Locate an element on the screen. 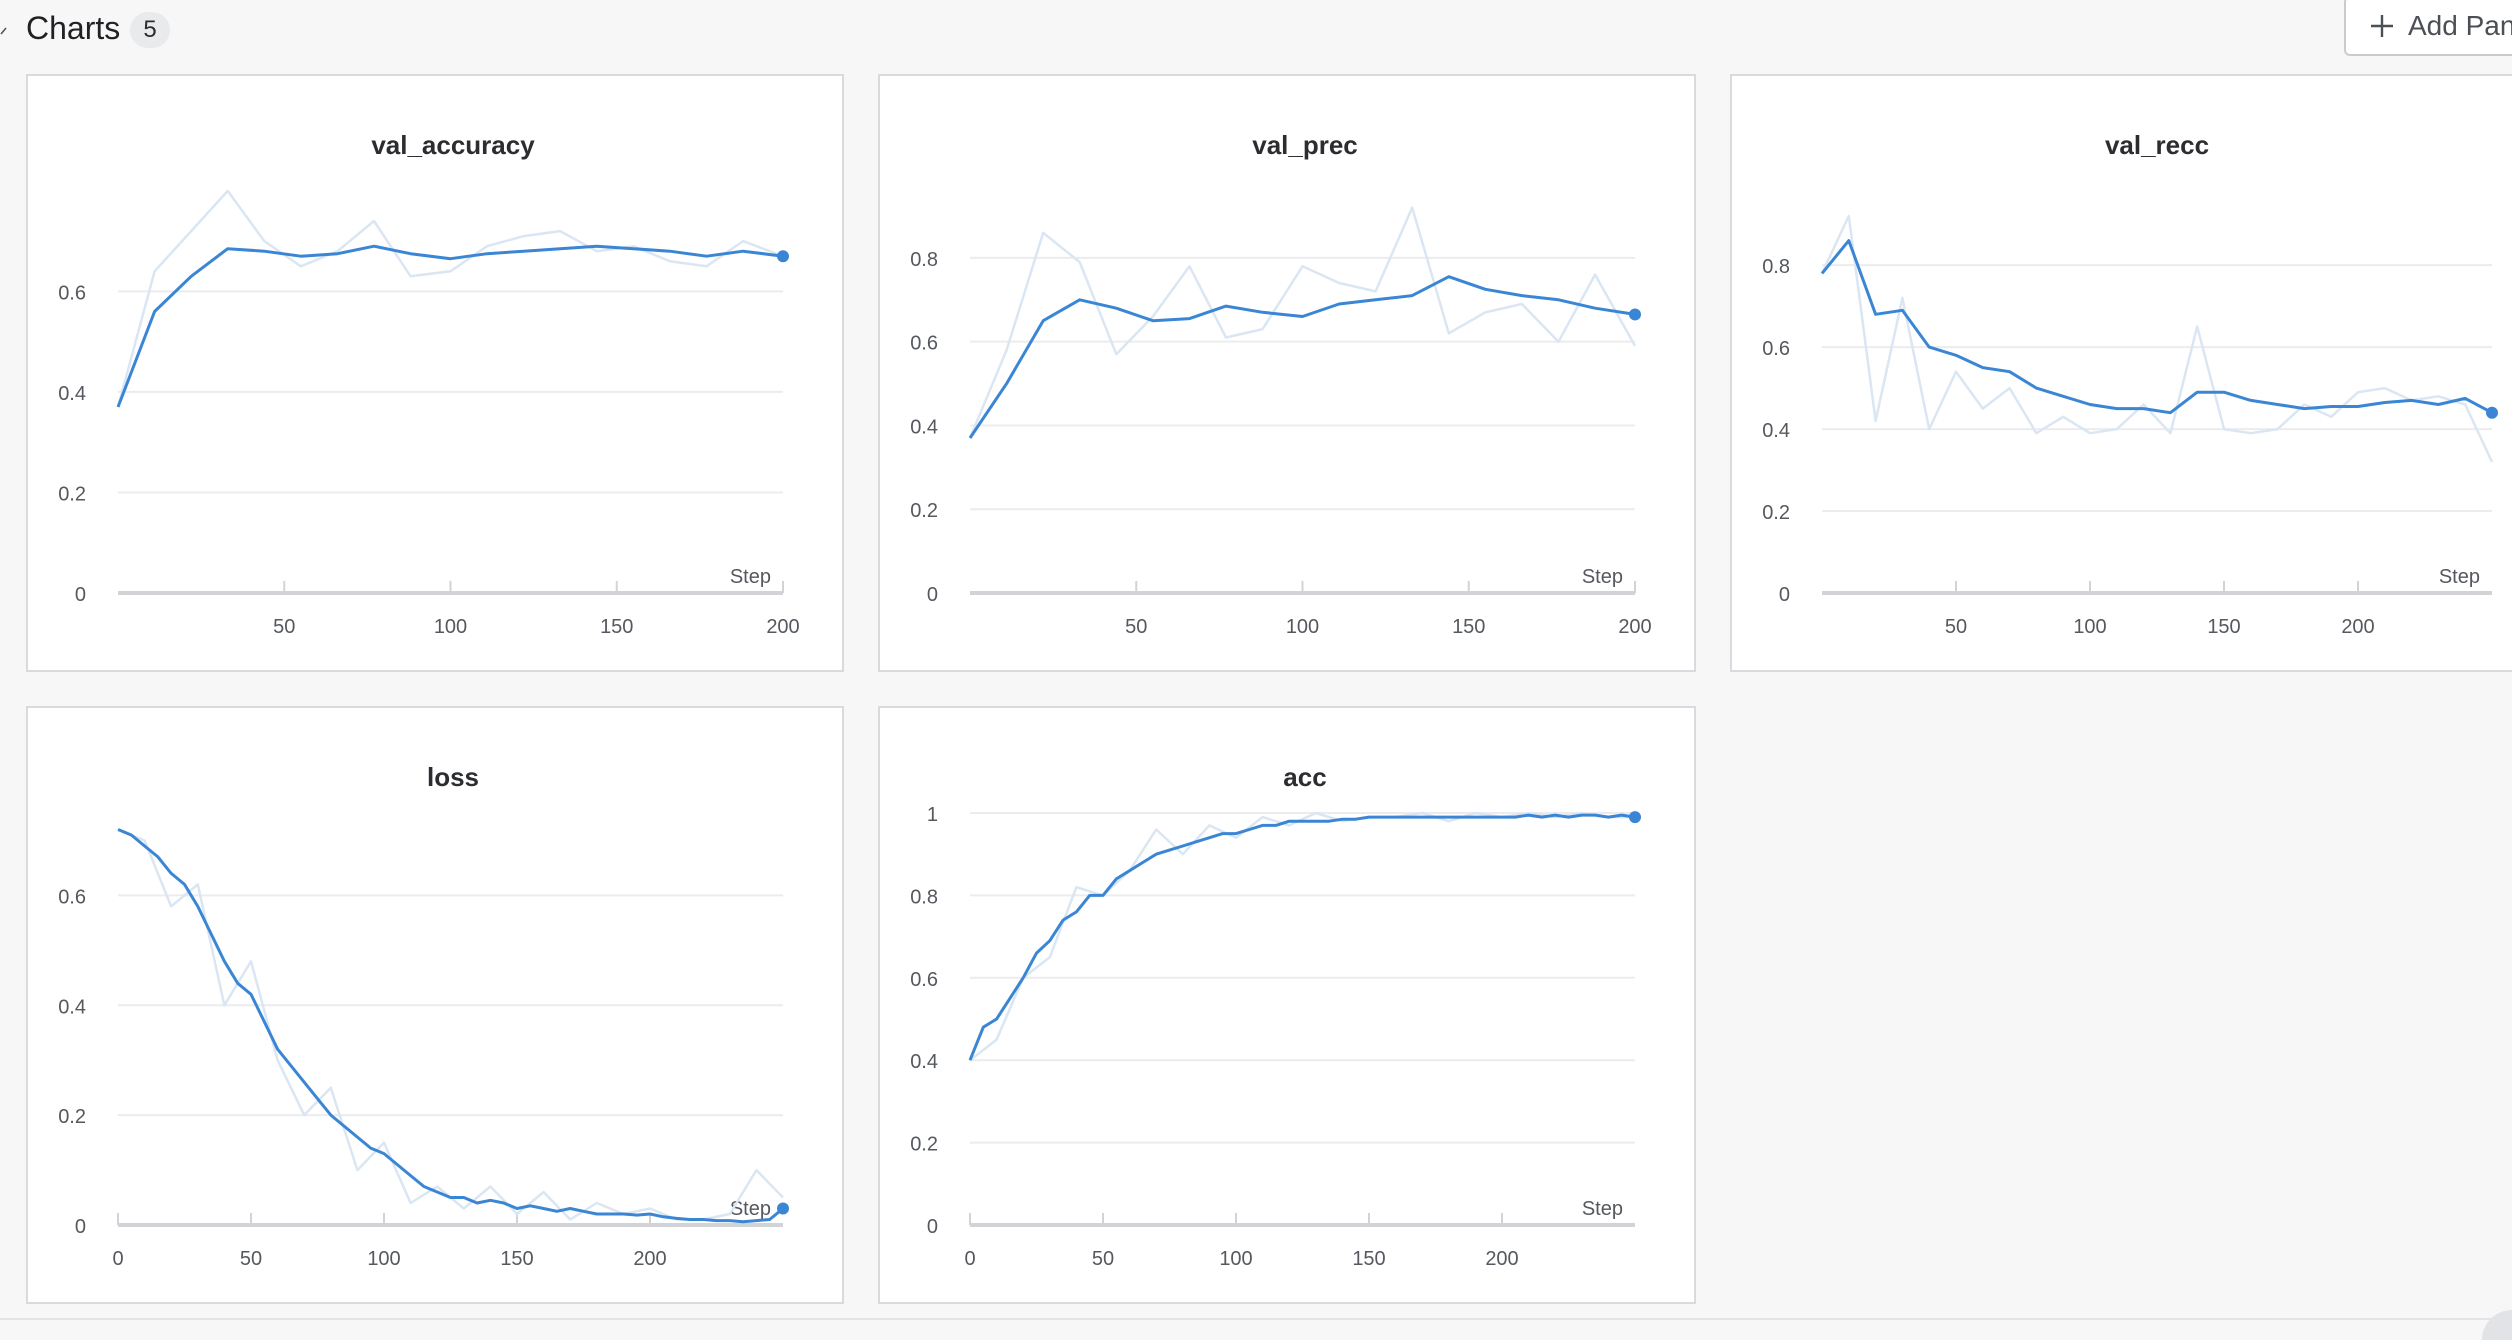 This screenshot has height=1340, width=2512. chart-panel-loss: loss 0 0.2 0.4 0.6 0 50 100 150 200 Step is located at coordinates (435, 1005).